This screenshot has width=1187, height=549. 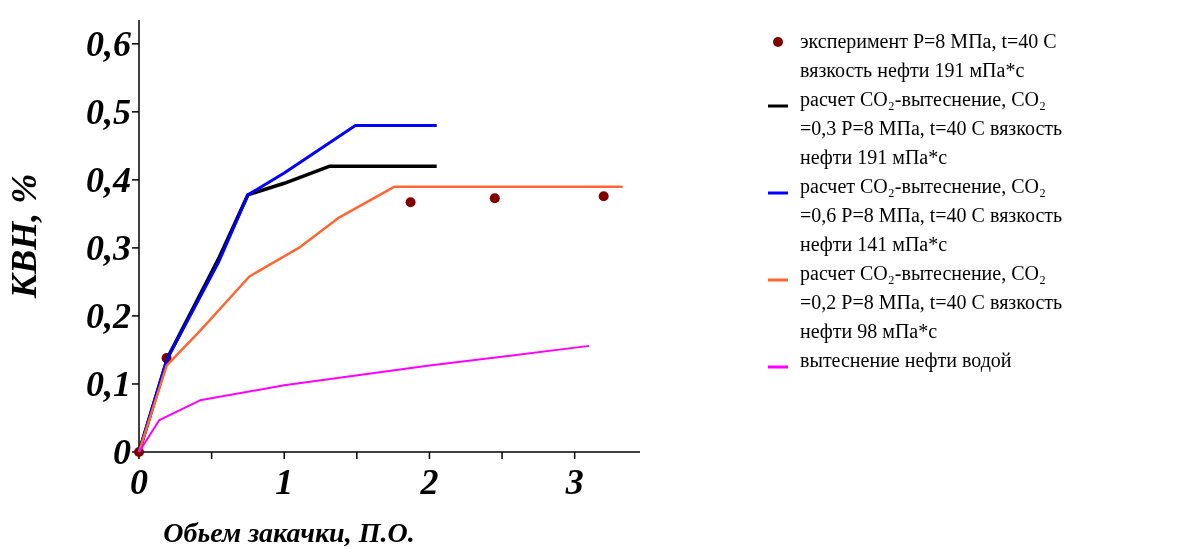 What do you see at coordinates (906, 360) in the screenshot?
I see `legend-label: вытеснение нефти водой` at bounding box center [906, 360].